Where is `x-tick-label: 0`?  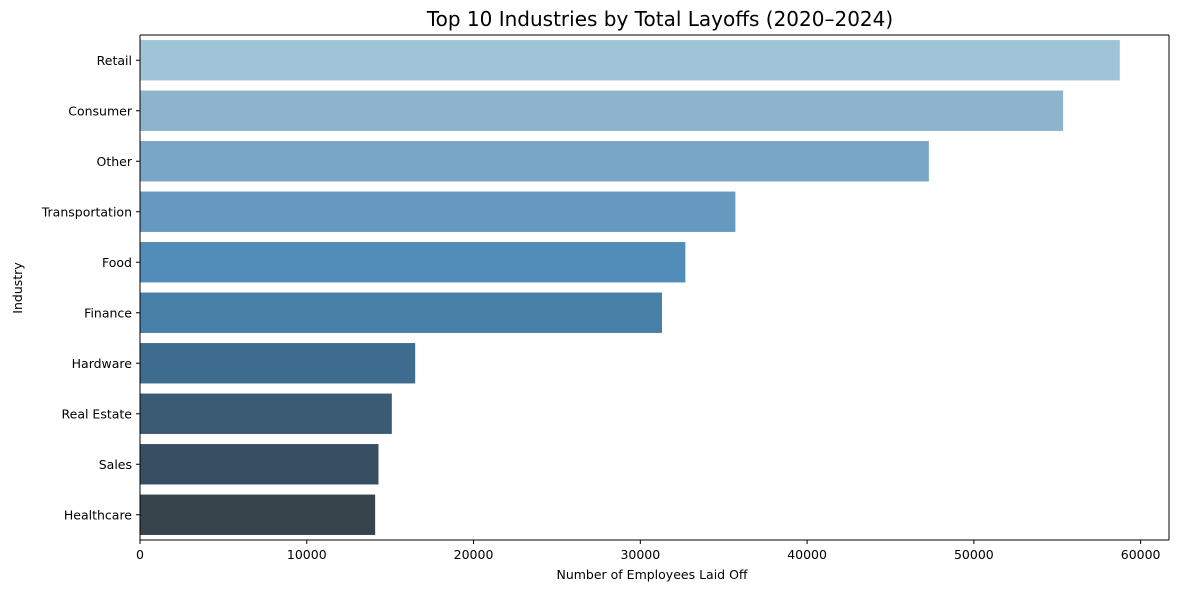 x-tick-label: 0 is located at coordinates (140, 554).